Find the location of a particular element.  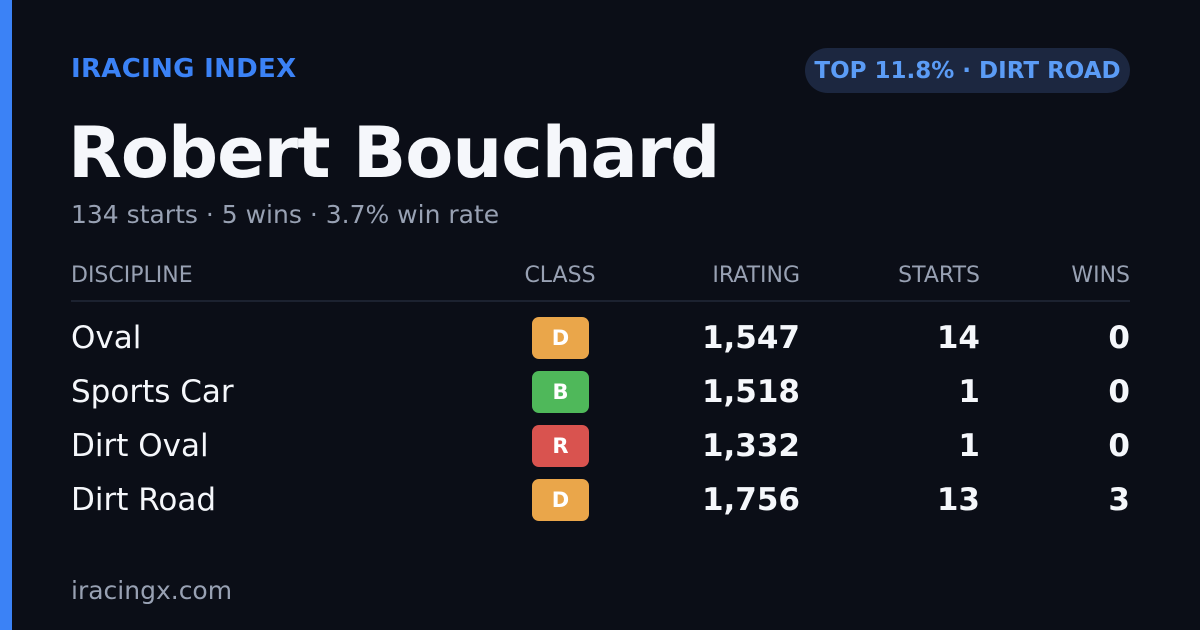

footer-link: iracingx.com is located at coordinates (152, 590).